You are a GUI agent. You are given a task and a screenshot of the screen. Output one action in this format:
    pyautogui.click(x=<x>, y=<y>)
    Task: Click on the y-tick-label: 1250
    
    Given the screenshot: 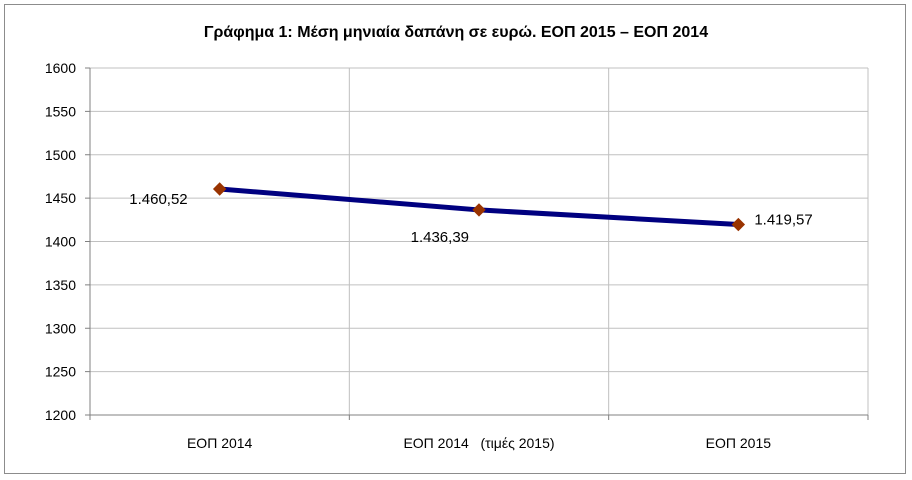 What is the action you would take?
    pyautogui.click(x=60, y=372)
    